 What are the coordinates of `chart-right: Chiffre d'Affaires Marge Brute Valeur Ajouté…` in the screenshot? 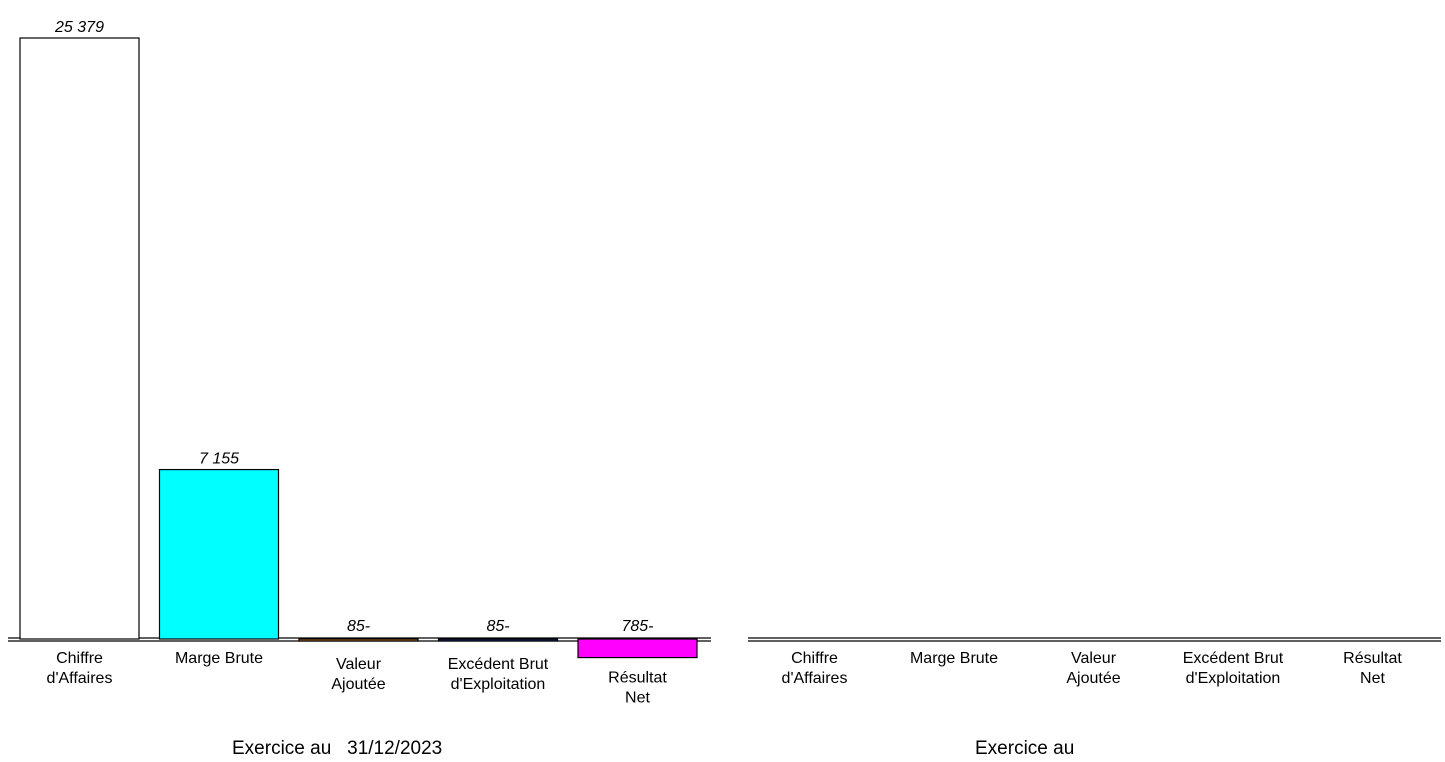 It's located at (1094, 662).